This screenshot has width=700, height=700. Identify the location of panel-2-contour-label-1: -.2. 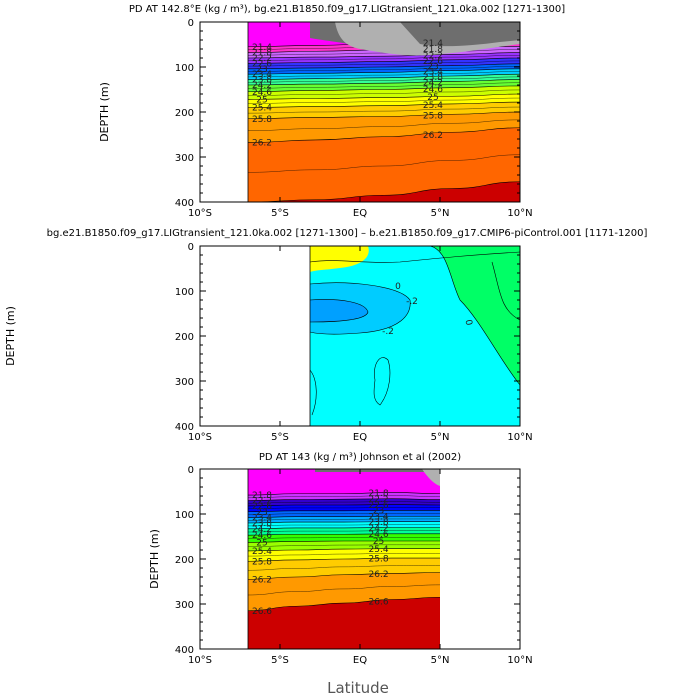
(412, 302).